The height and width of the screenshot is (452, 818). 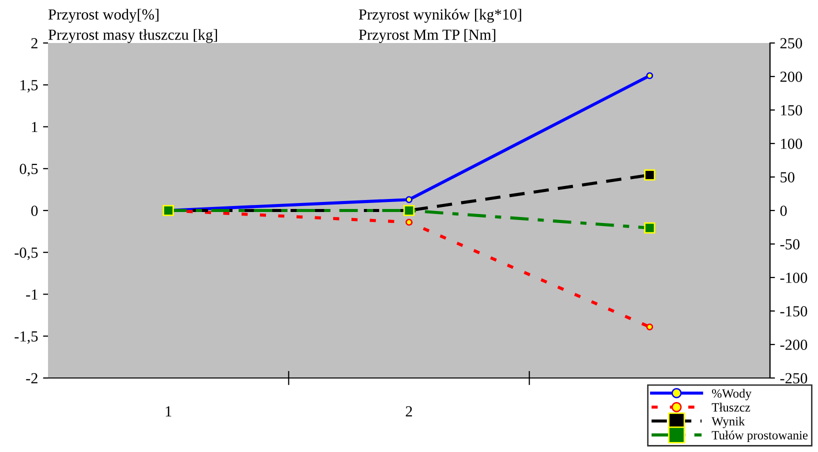 What do you see at coordinates (791, 110) in the screenshot?
I see `y2-tick-label: 150` at bounding box center [791, 110].